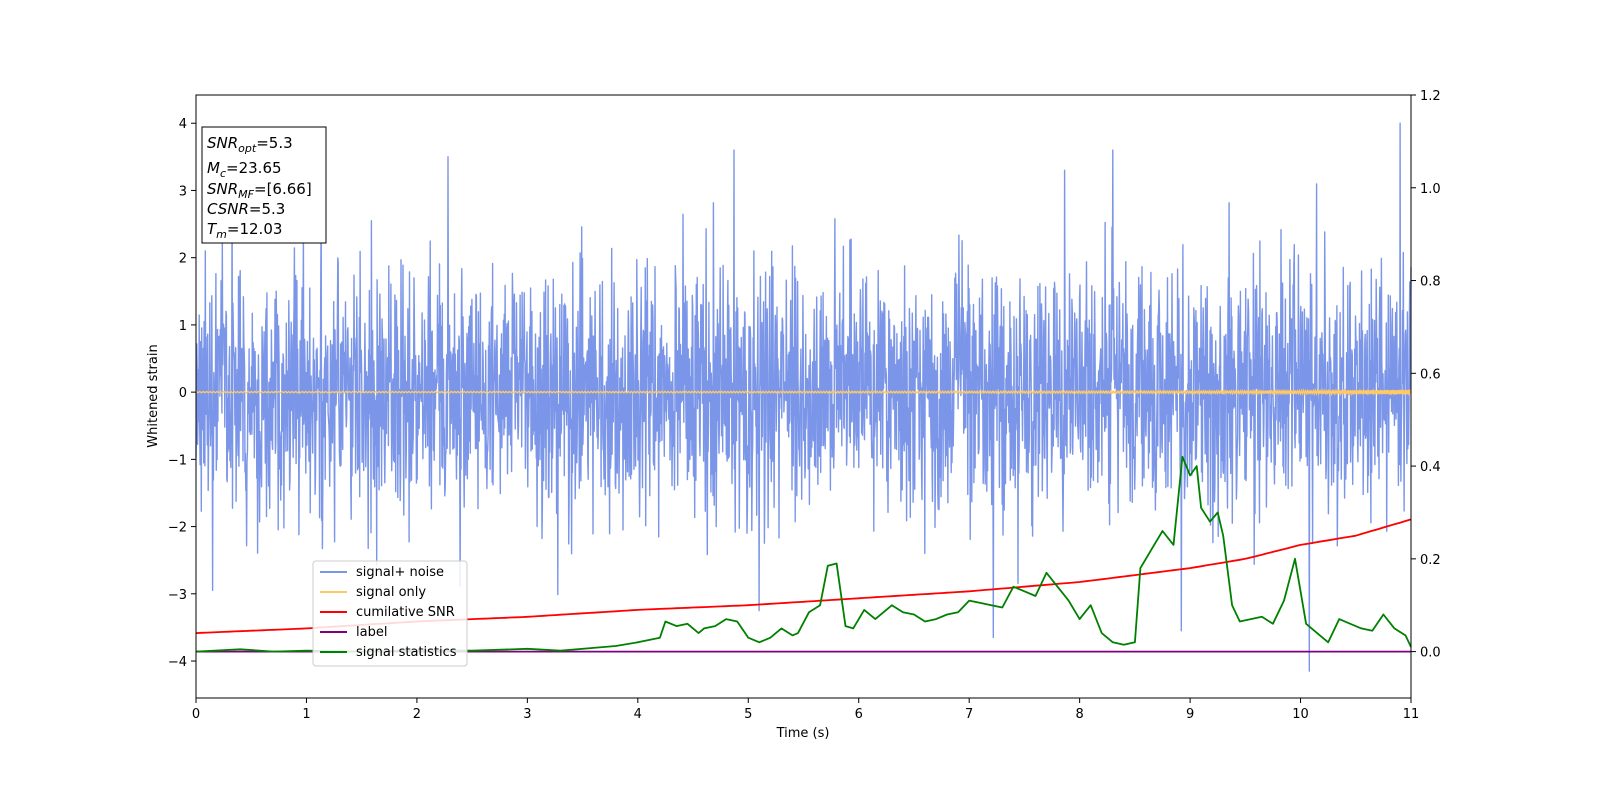 The height and width of the screenshot is (800, 1600). Describe the element at coordinates (259, 190) in the screenshot. I see `annotation-snr-mf: SNRMF=[6.66]` at that location.